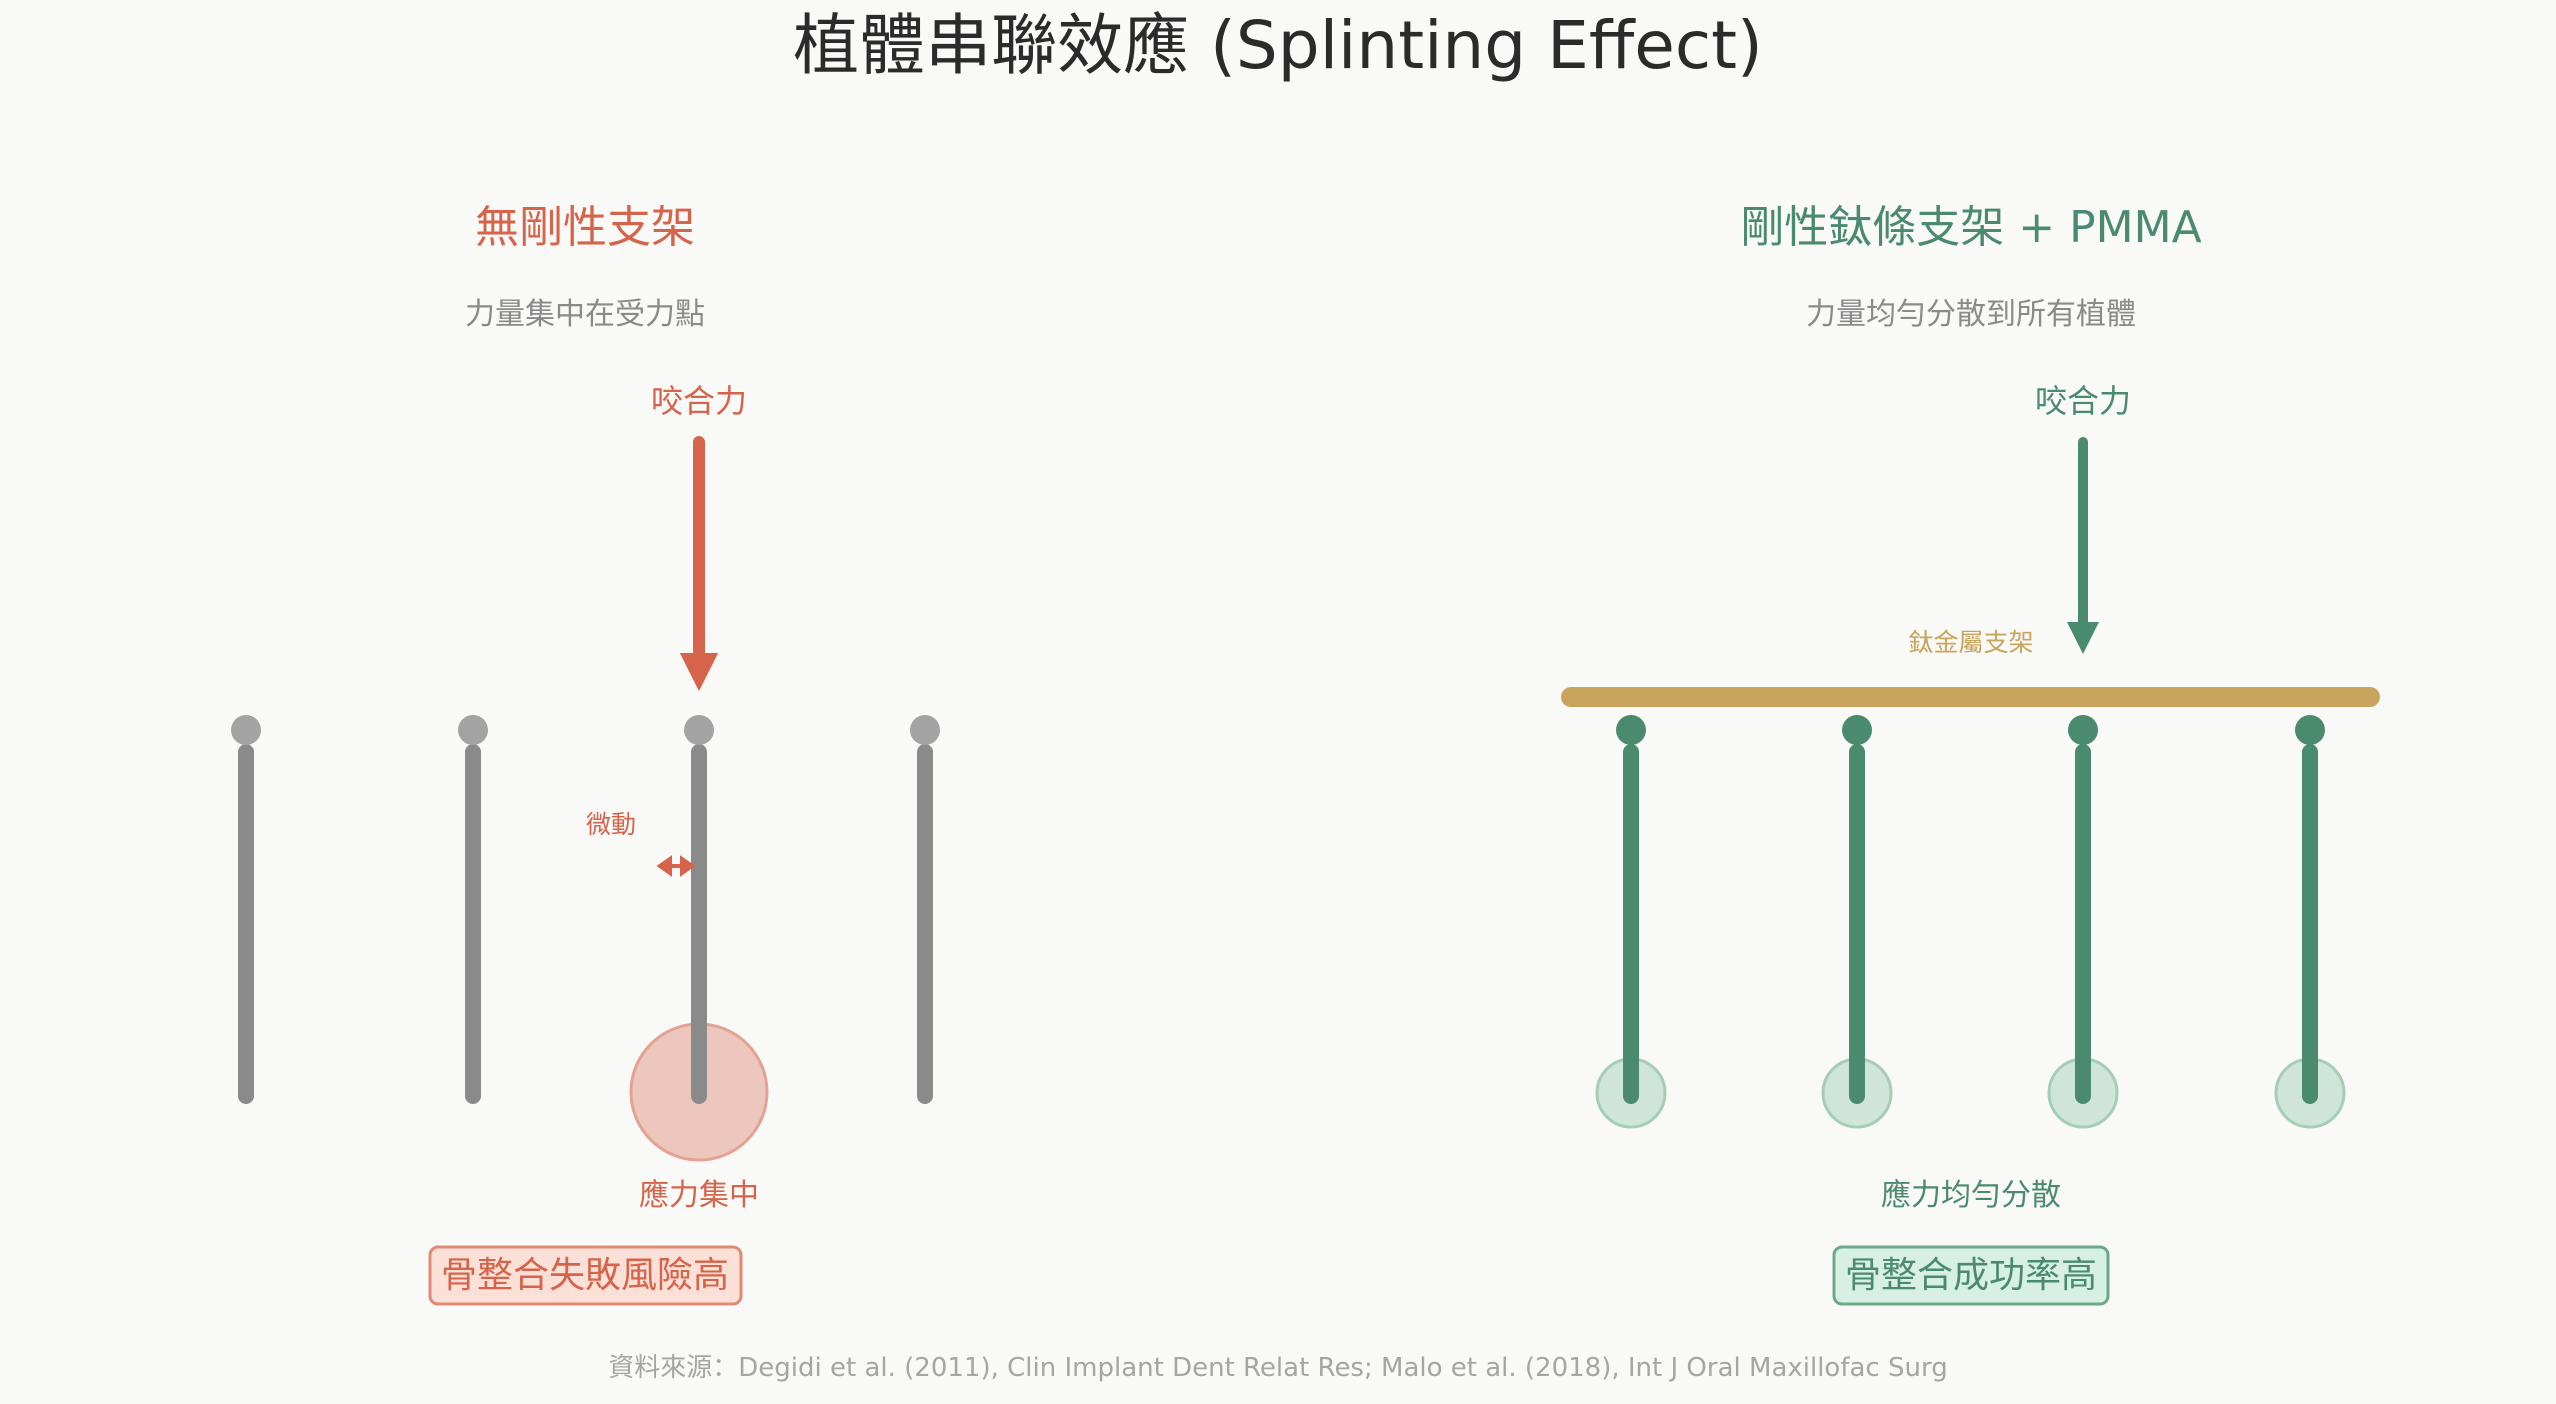  I want to click on page-title: 植體串聯效應 (Splinting Effect), so click(1278, 45).